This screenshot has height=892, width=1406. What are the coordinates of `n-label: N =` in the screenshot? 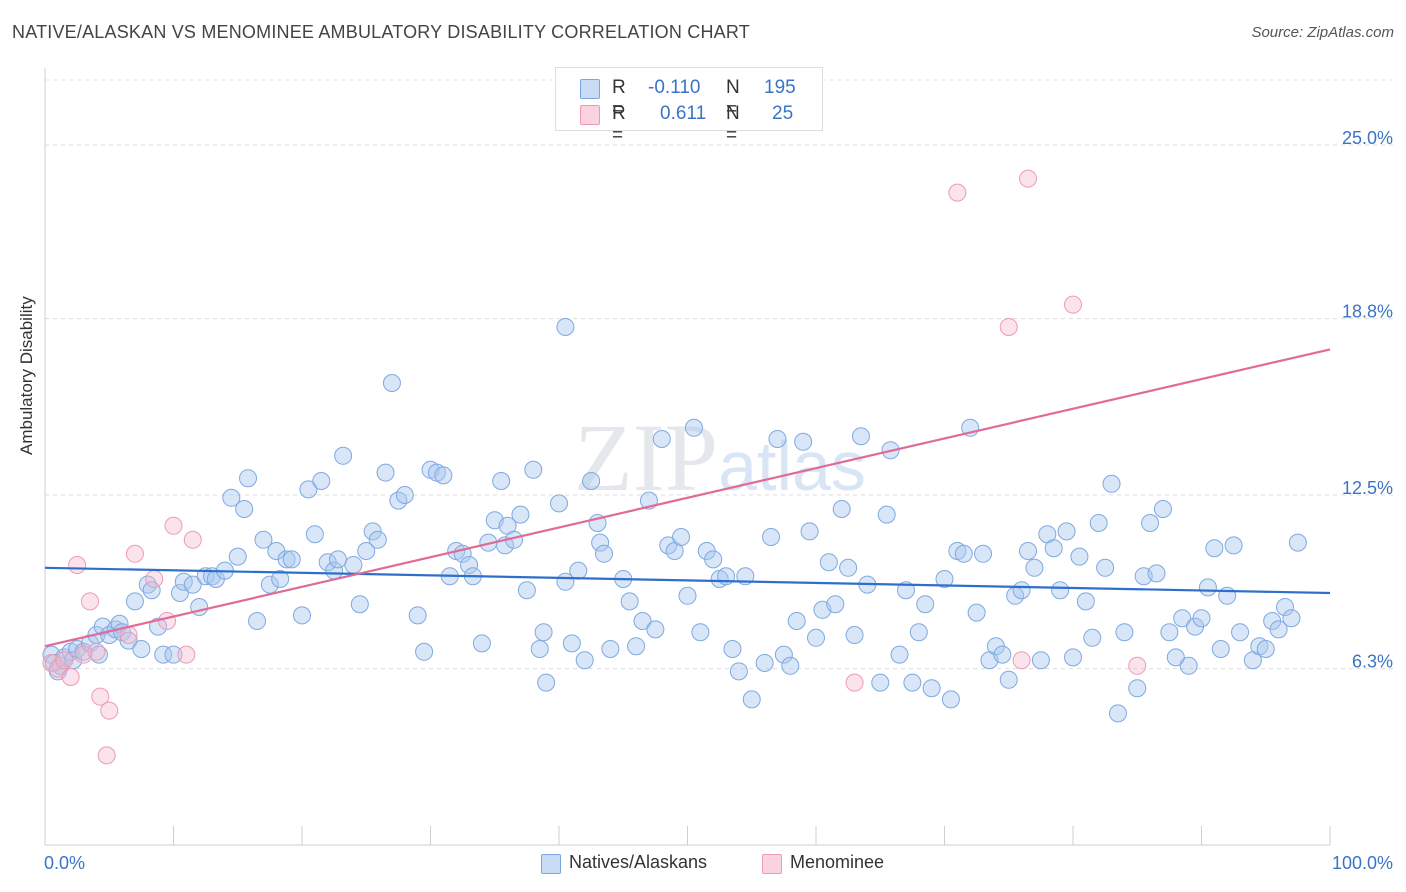 It's located at (733, 124).